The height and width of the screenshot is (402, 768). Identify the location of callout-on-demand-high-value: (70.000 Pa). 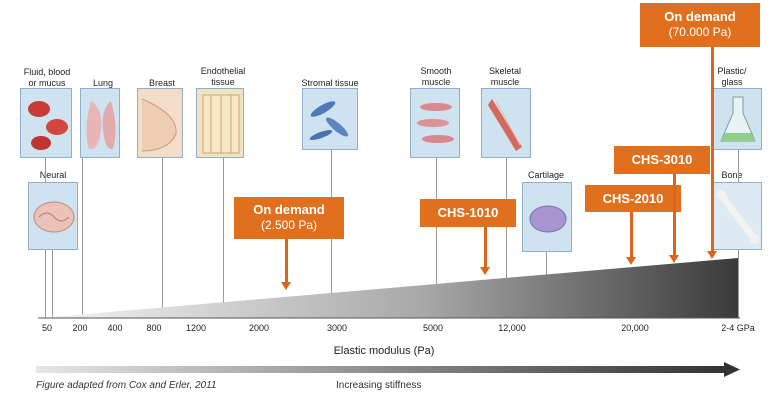
(700, 32).